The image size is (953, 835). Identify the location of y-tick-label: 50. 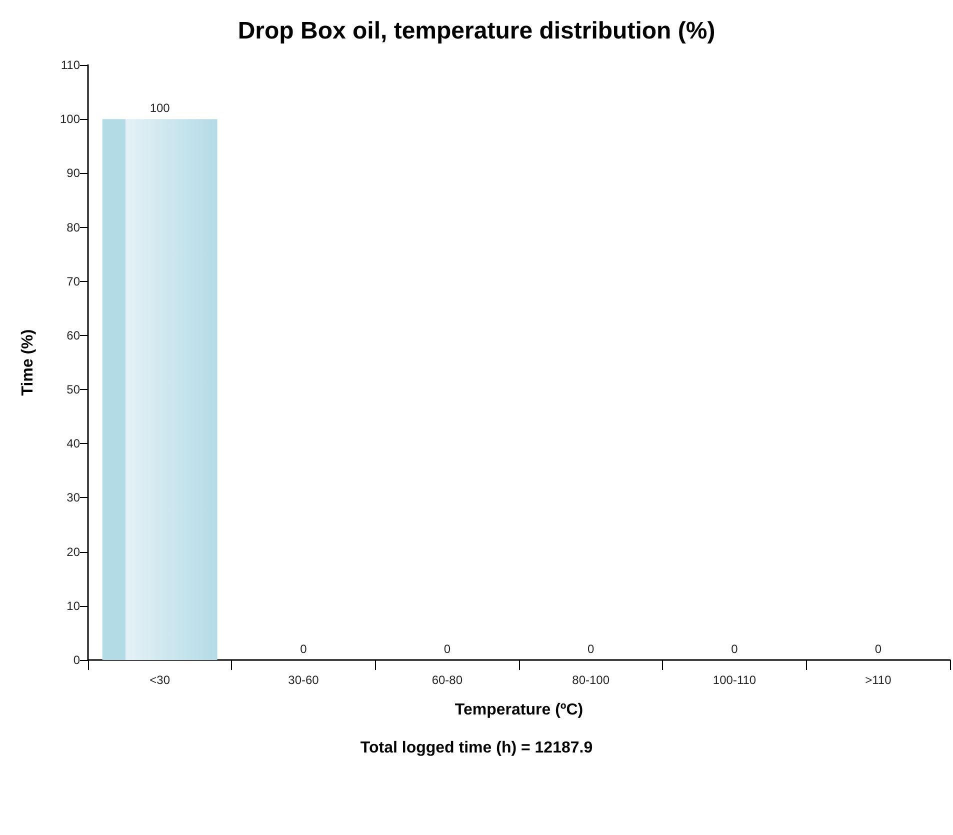
(73, 389).